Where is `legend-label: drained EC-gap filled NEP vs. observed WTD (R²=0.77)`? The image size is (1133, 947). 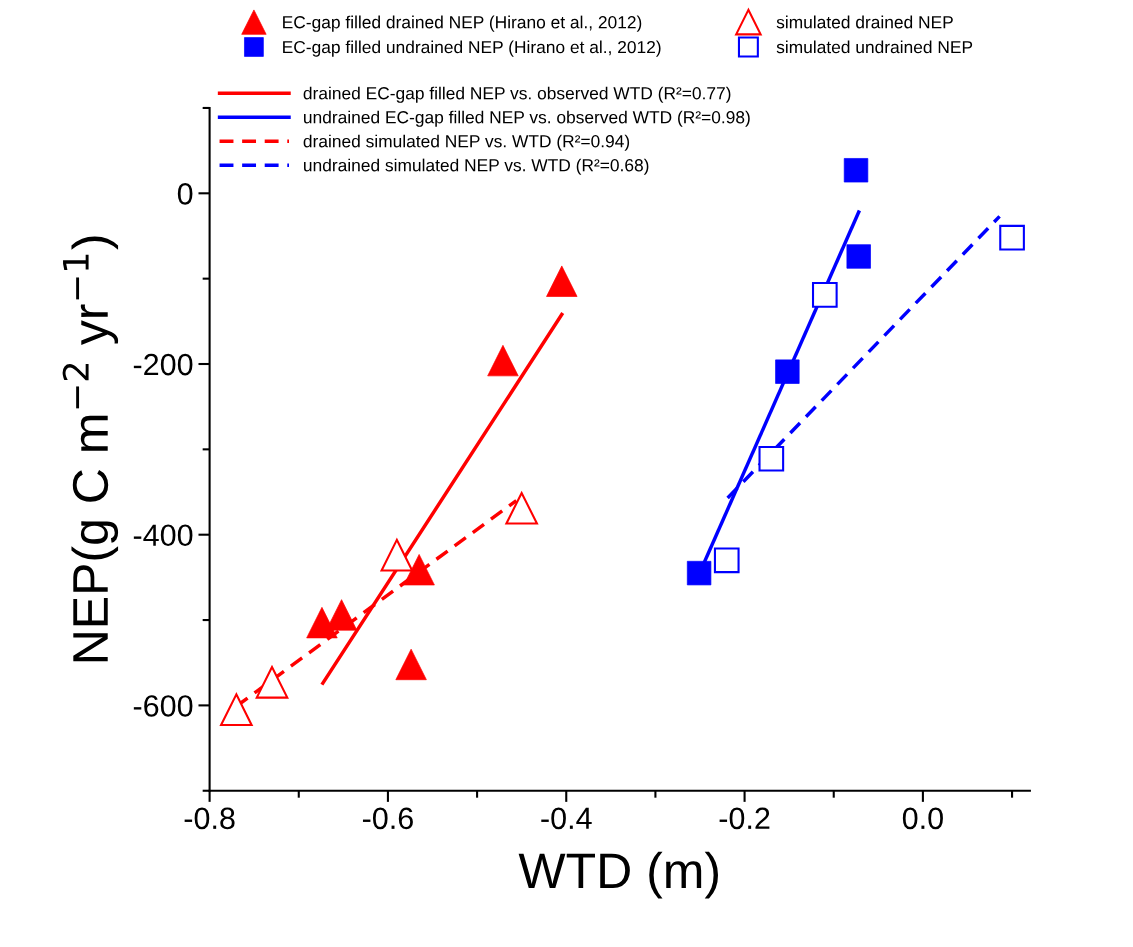 legend-label: drained EC-gap filled NEP vs. observed WTD (R²=0.77) is located at coordinates (517, 94).